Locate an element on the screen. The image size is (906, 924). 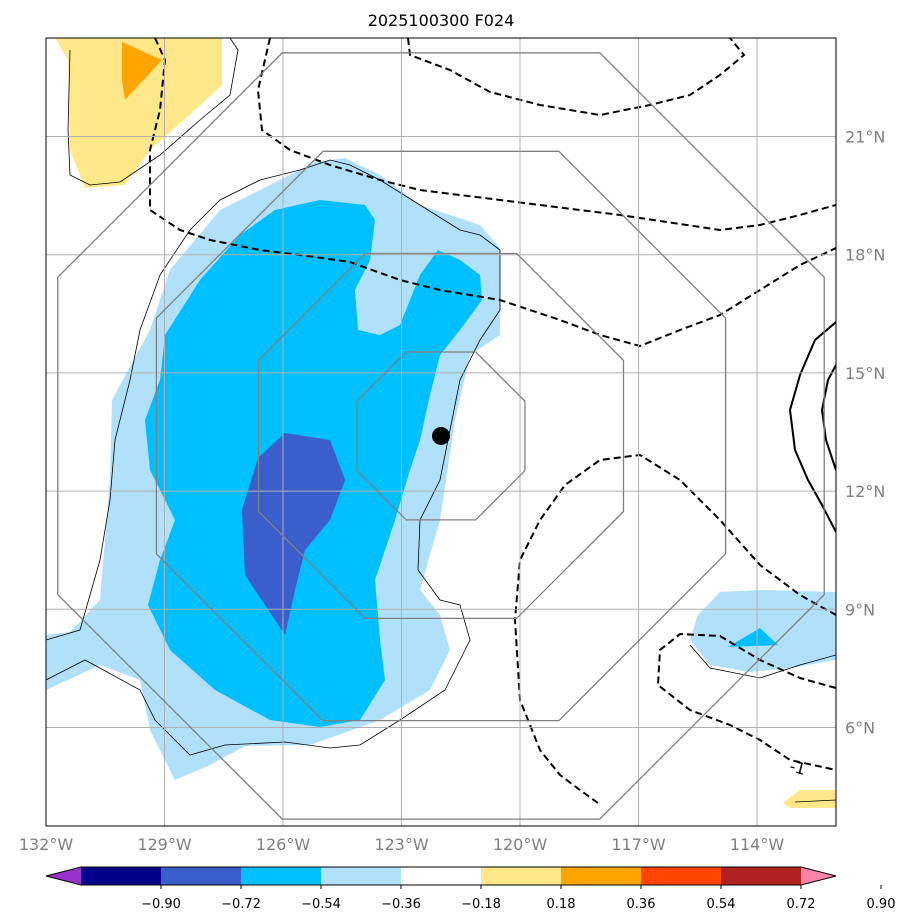
x-tick-label-2: 126°W is located at coordinates (283, 844).